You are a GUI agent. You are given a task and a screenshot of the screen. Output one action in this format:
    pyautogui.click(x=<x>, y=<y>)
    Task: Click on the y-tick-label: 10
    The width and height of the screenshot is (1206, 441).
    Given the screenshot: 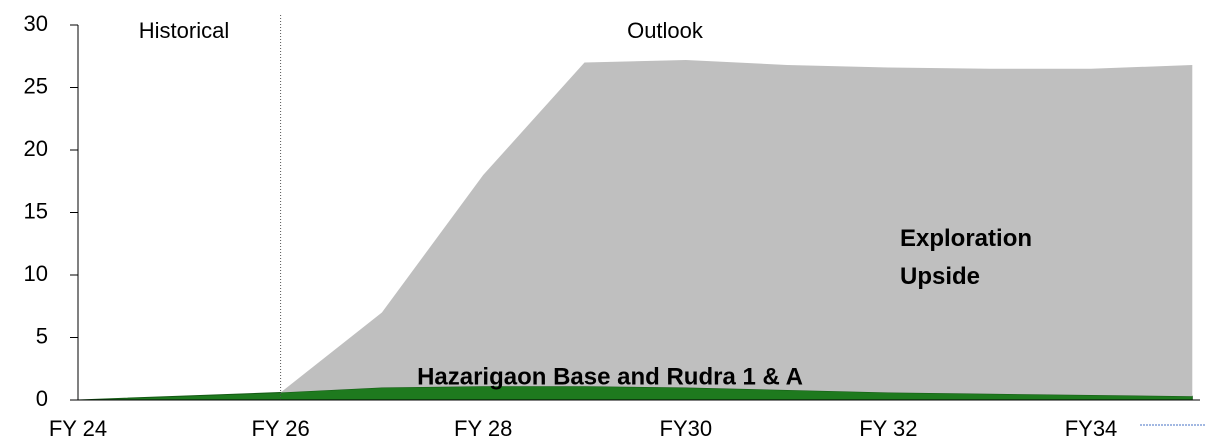 What is the action you would take?
    pyautogui.click(x=36, y=273)
    